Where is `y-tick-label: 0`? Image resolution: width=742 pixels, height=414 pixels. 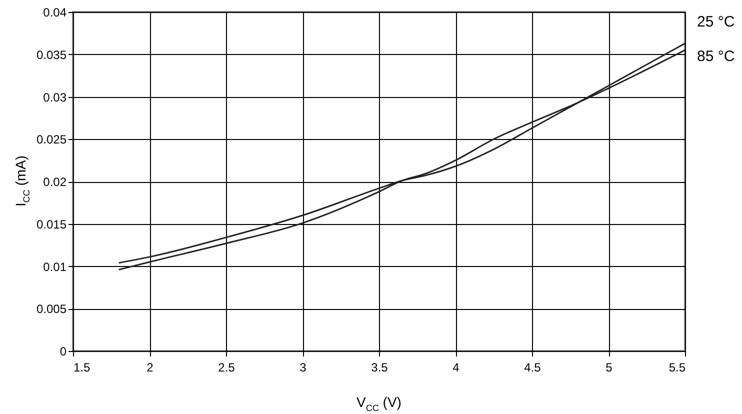 y-tick-label: 0 is located at coordinates (63, 351).